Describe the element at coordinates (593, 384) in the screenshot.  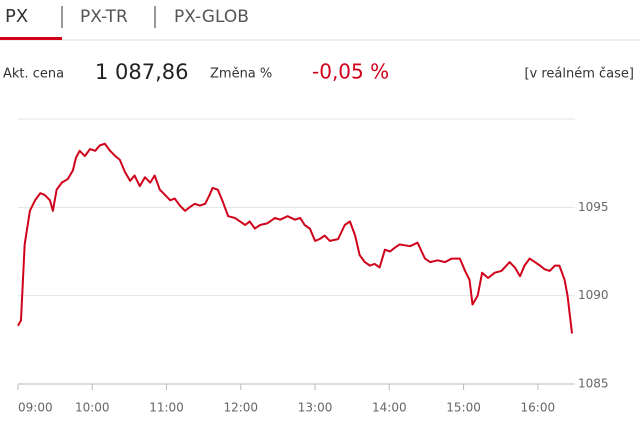
I see `y-tick-label: 1085` at that location.